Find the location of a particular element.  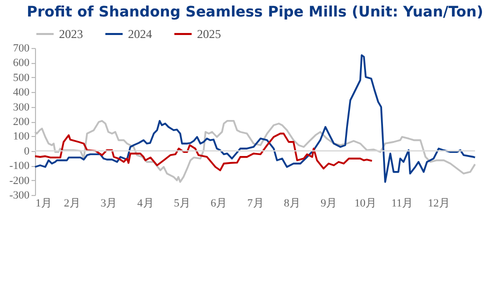

y-tick-label: 200 is located at coordinates (21, 122).